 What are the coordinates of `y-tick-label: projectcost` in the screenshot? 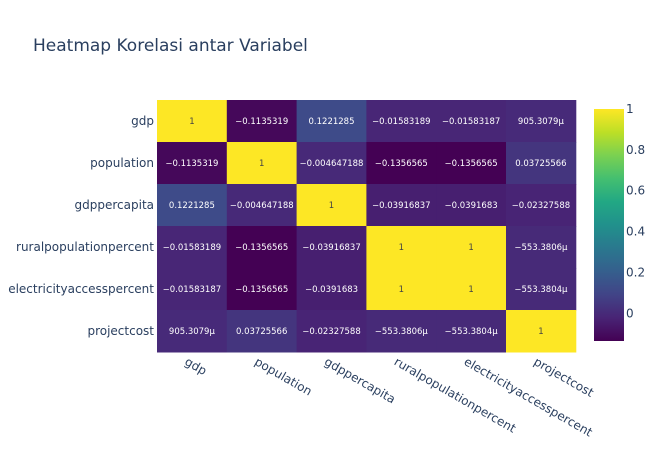 It's located at (120, 331).